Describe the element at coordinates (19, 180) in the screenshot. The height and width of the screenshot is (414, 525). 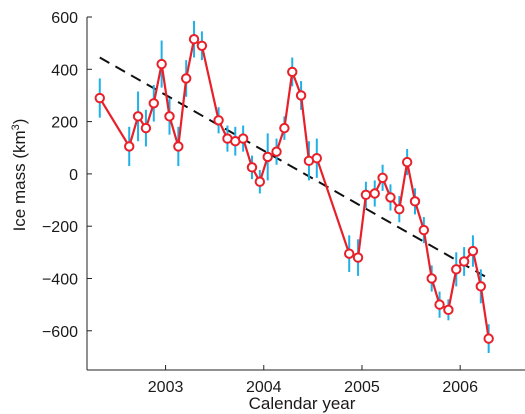
I see `y-axis-label-text: Ice mass (km` at that location.